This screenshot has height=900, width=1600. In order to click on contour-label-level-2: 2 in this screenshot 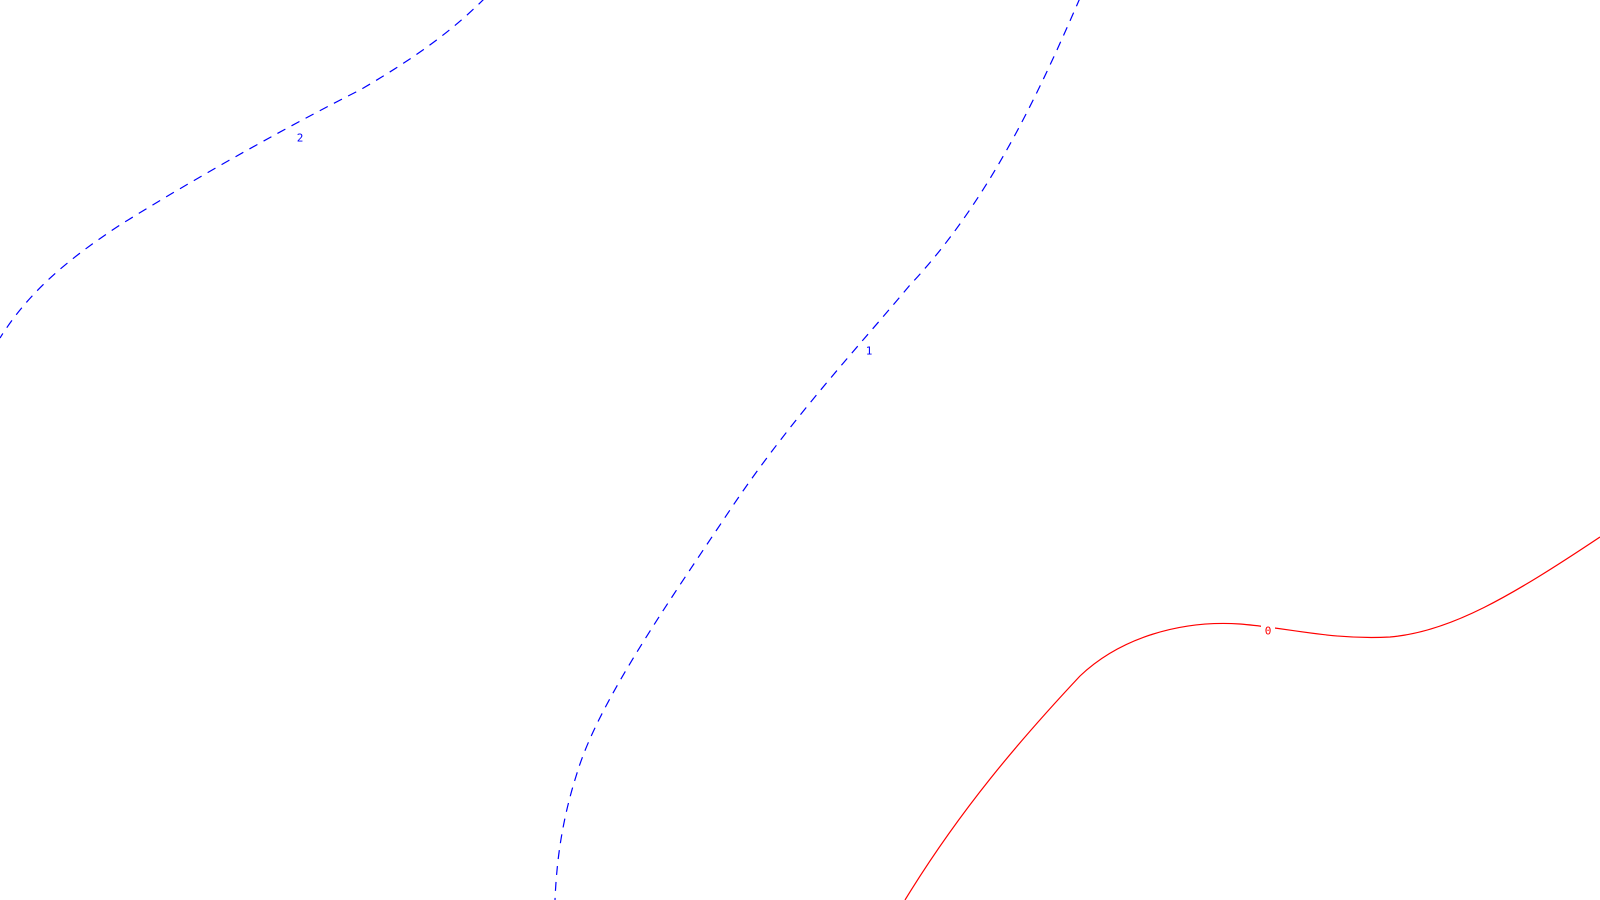, I will do `click(300, 138)`.